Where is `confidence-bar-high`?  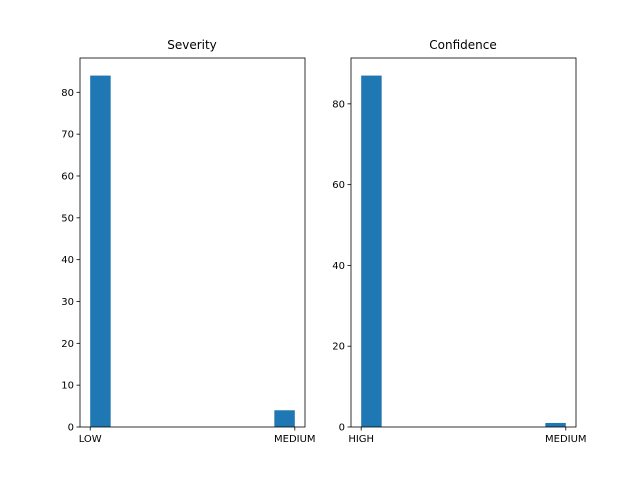 confidence-bar-high is located at coordinates (371, 251).